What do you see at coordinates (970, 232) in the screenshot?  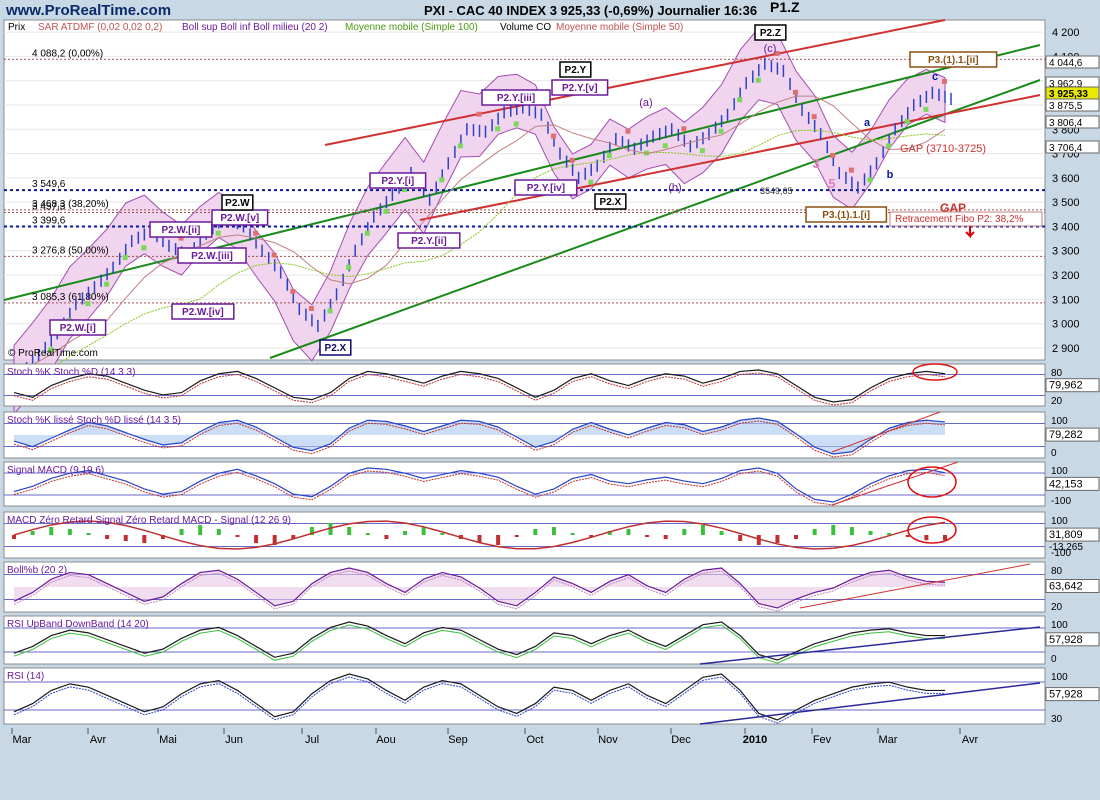 I see `down-arrow-icon` at bounding box center [970, 232].